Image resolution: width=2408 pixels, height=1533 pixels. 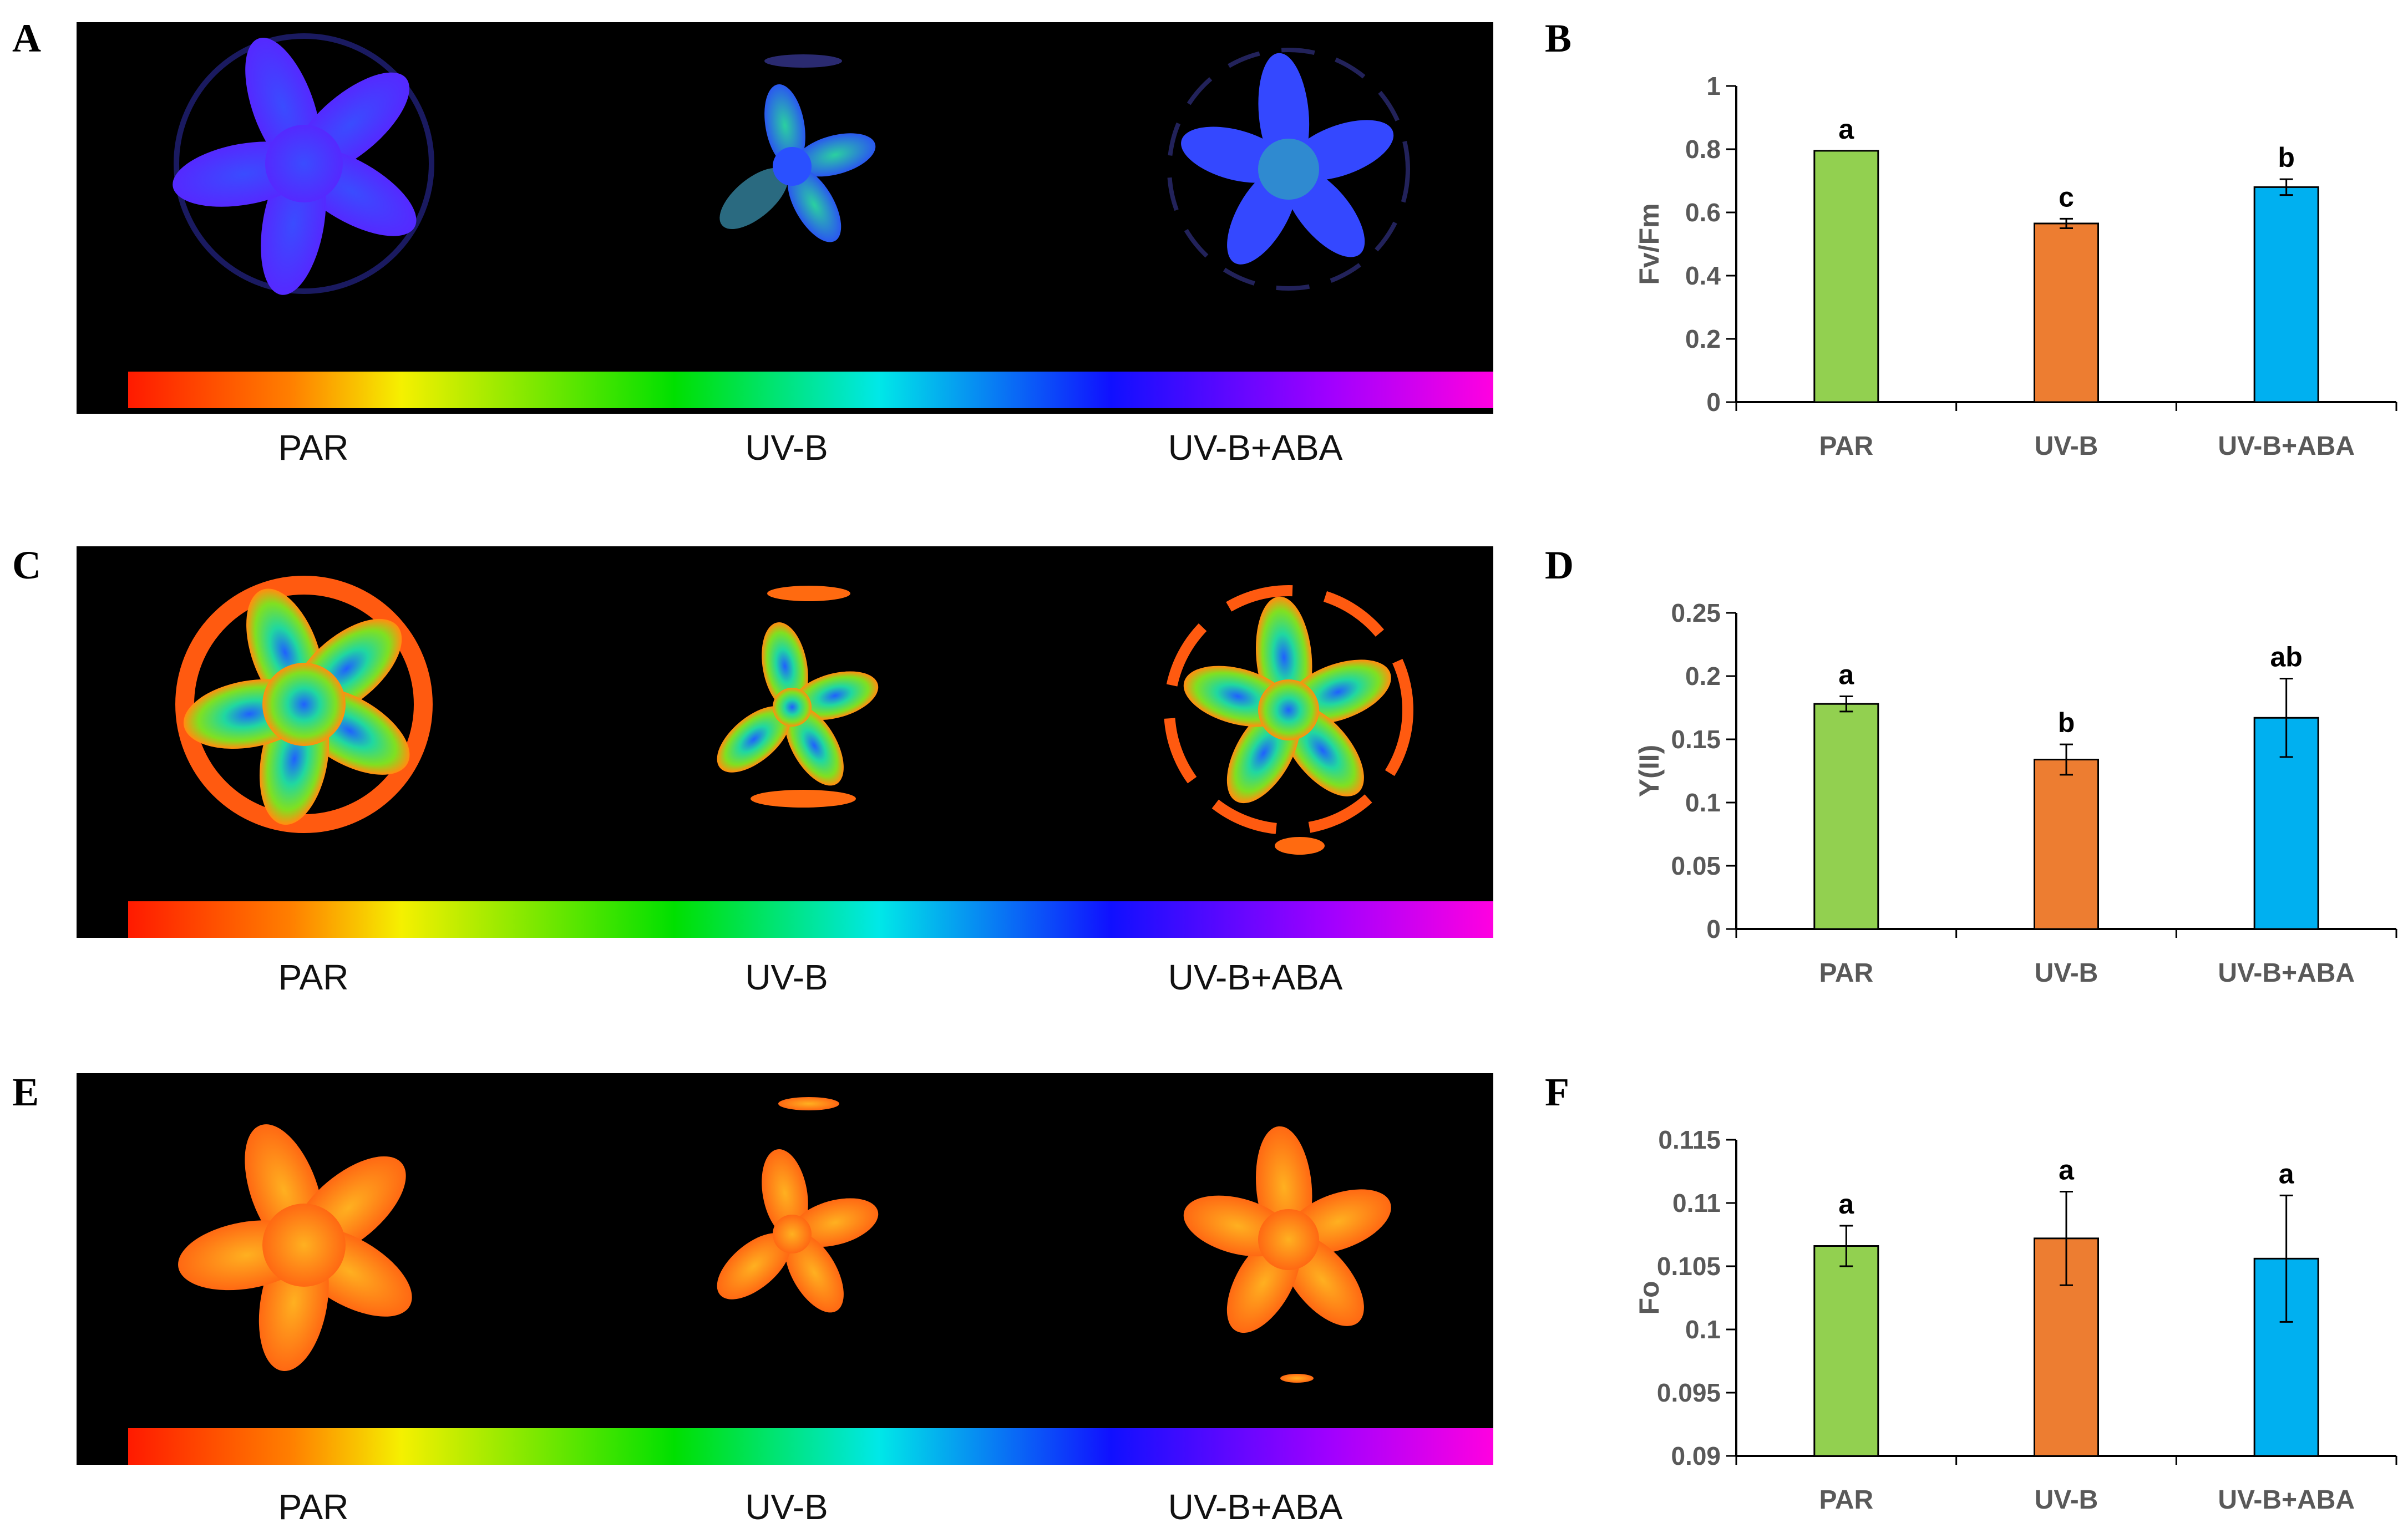 I want to click on y-axis-label: Fv/Fm, so click(x=1649, y=244).